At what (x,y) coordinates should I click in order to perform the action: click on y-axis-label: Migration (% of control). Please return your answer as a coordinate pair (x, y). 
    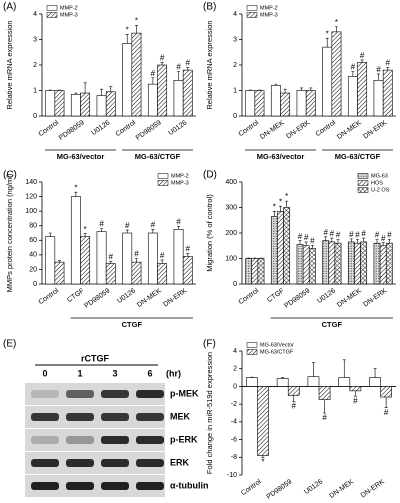
    Looking at the image, I should click on (209, 233).